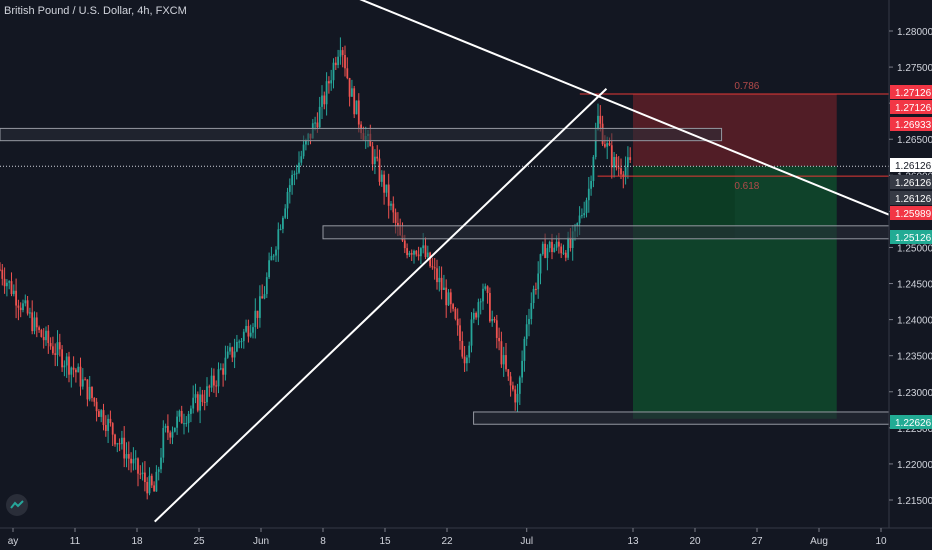 The width and height of the screenshot is (932, 550). What do you see at coordinates (75, 541) in the screenshot?
I see `time-tick-label: 11` at bounding box center [75, 541].